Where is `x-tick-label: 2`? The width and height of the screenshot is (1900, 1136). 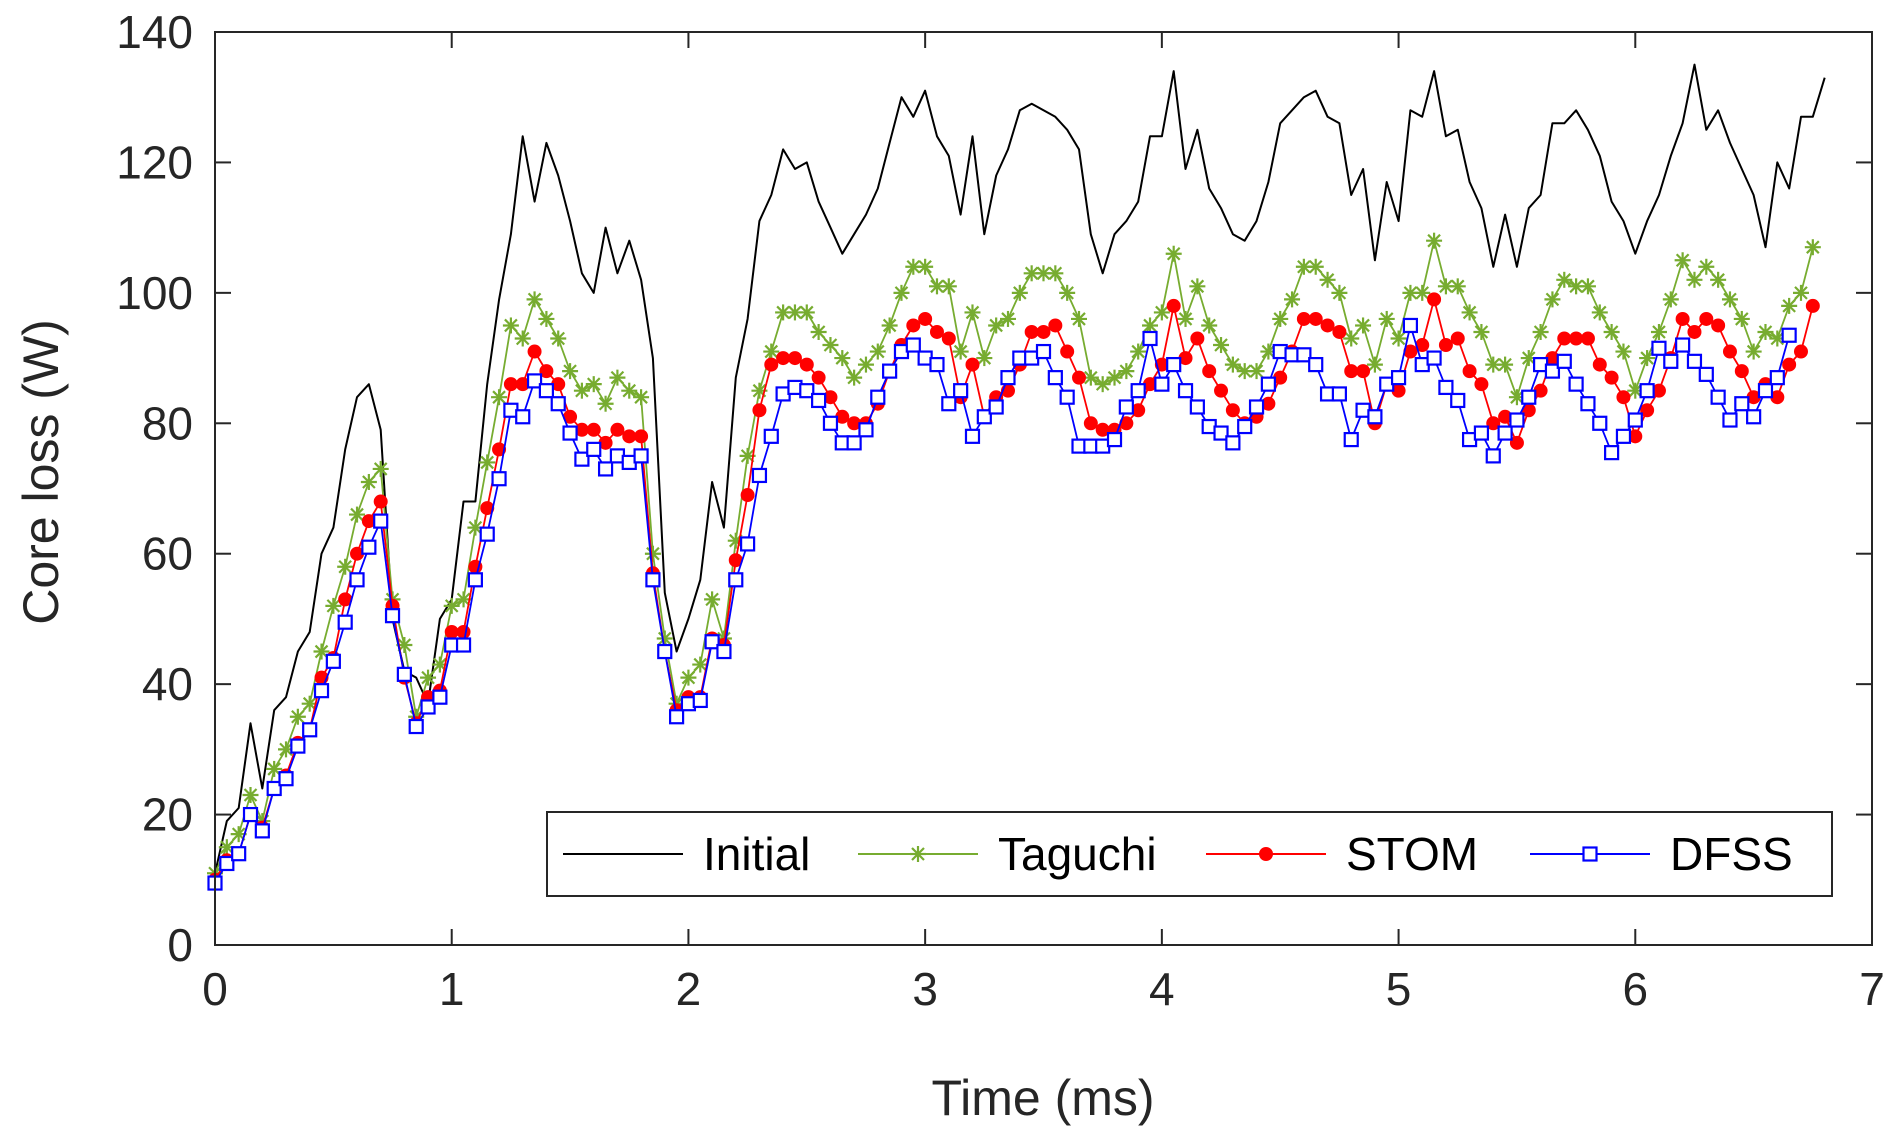 x-tick-label: 2 is located at coordinates (689, 989).